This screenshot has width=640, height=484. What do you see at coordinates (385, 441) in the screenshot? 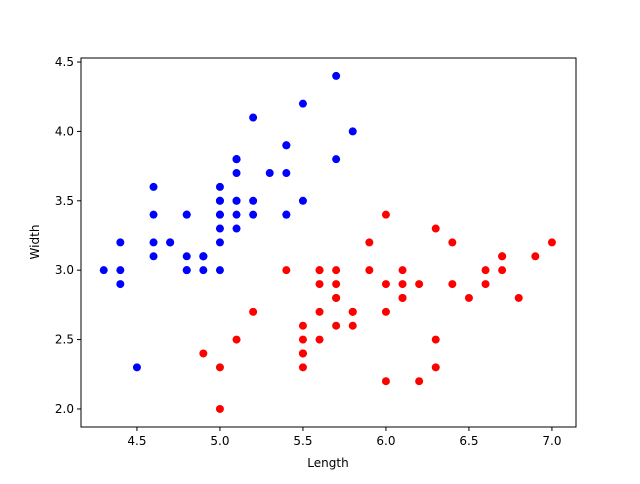
I see `x-tick-label: 6.0` at bounding box center [385, 441].